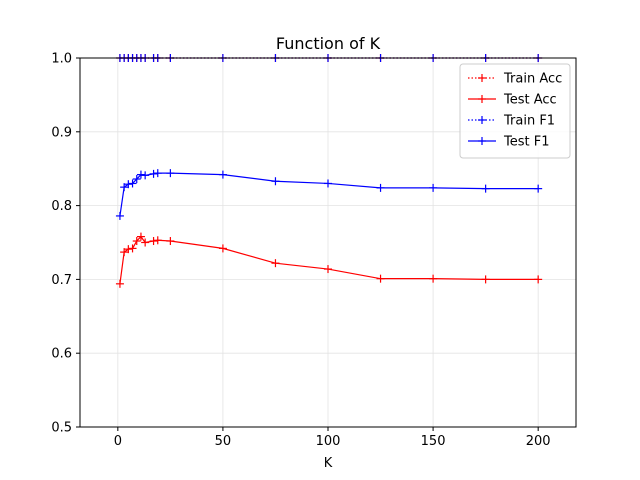  What do you see at coordinates (433, 441) in the screenshot?
I see `x-tick-label: 150` at bounding box center [433, 441].